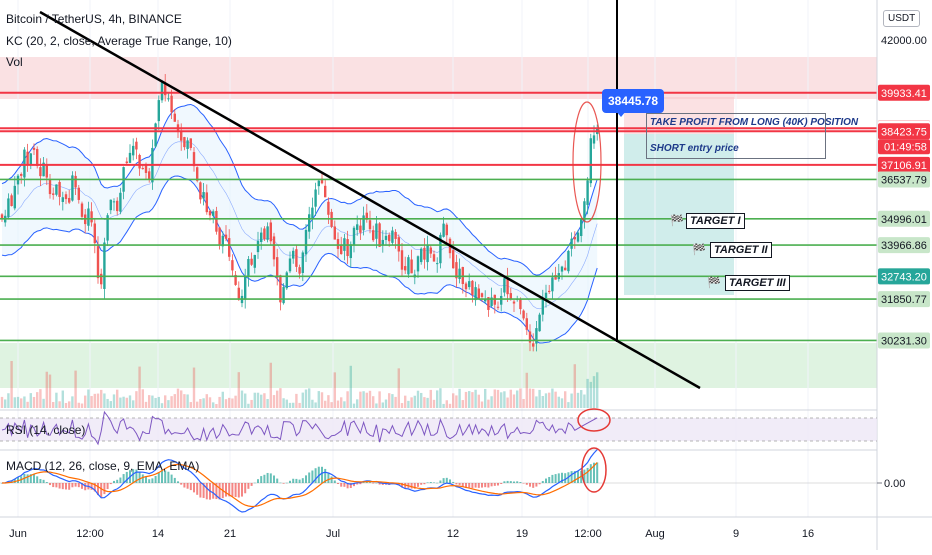 Image resolution: width=932 pixels, height=555 pixels. What do you see at coordinates (902, 18) in the screenshot?
I see `currency-unit: USDT` at bounding box center [902, 18].